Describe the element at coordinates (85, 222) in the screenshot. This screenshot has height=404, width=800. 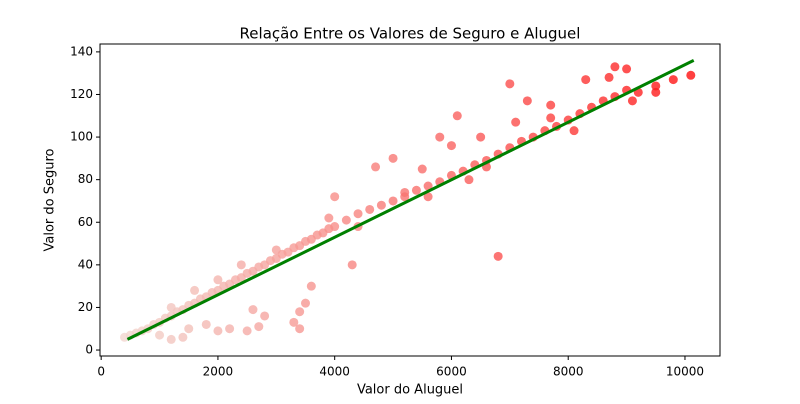
I see `y-tick-label: 60` at that location.